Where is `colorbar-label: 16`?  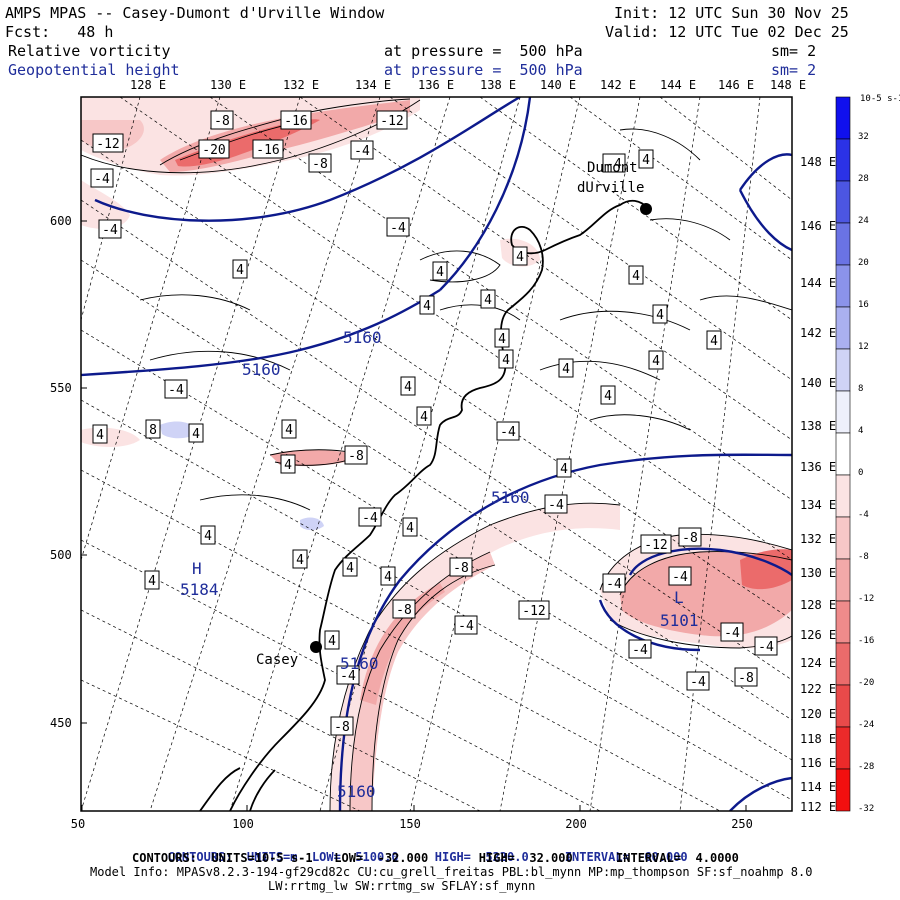
colorbar-label: 16 is located at coordinates (863, 305).